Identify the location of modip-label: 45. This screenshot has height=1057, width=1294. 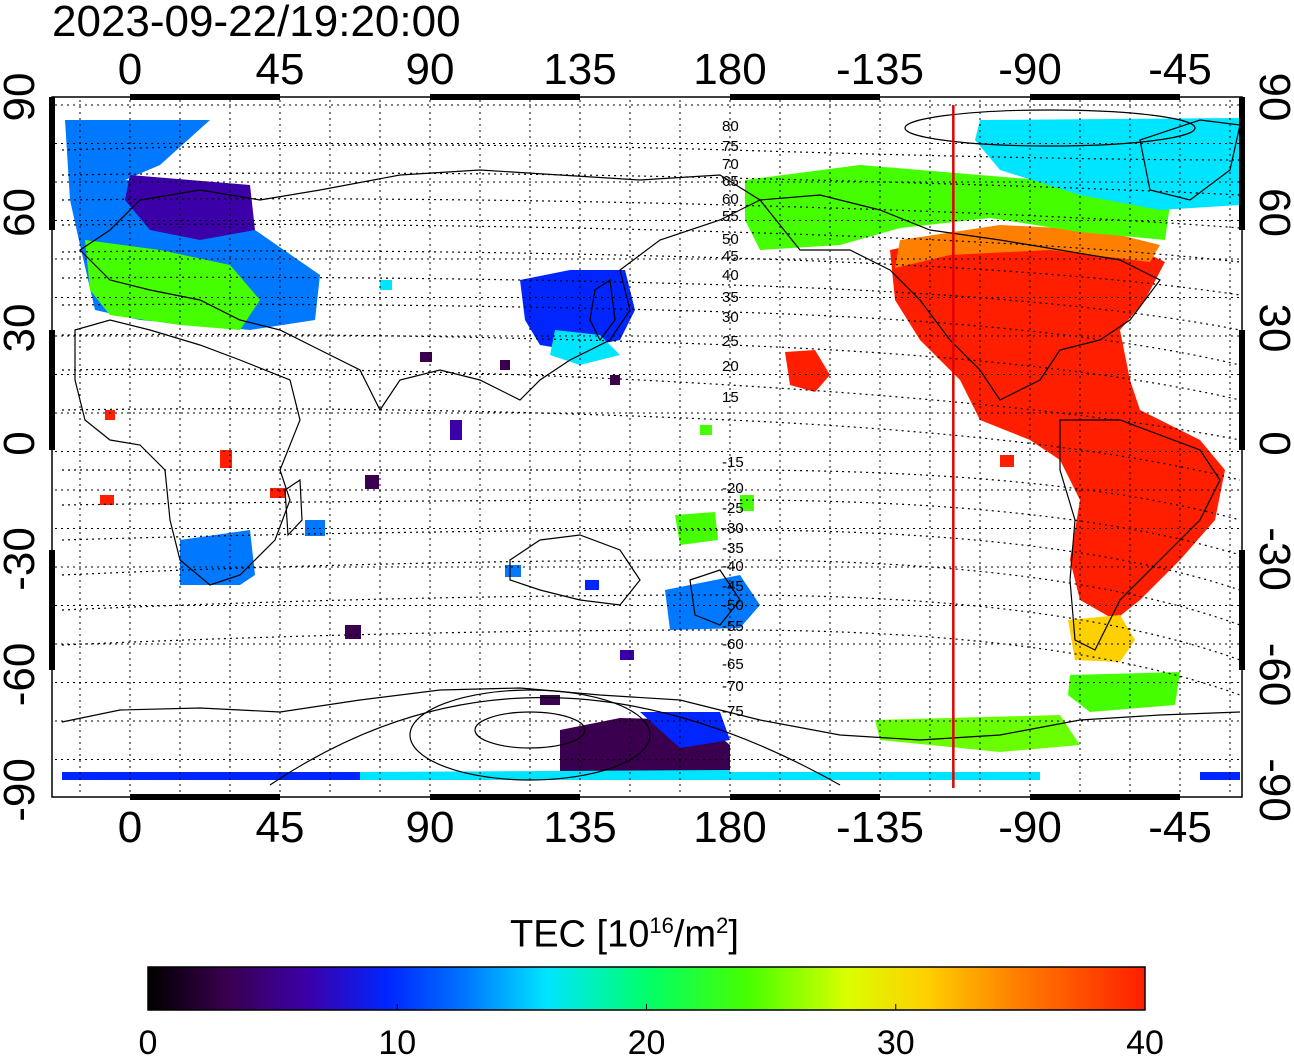
(730, 256).